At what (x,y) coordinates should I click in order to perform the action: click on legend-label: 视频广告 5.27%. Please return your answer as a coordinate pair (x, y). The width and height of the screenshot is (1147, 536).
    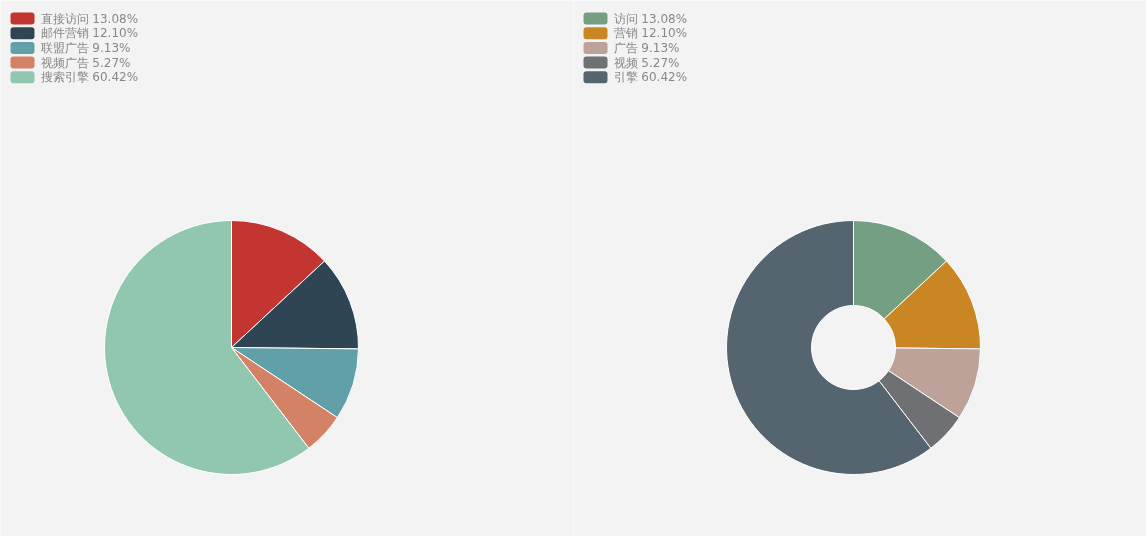
    Looking at the image, I should click on (85, 62).